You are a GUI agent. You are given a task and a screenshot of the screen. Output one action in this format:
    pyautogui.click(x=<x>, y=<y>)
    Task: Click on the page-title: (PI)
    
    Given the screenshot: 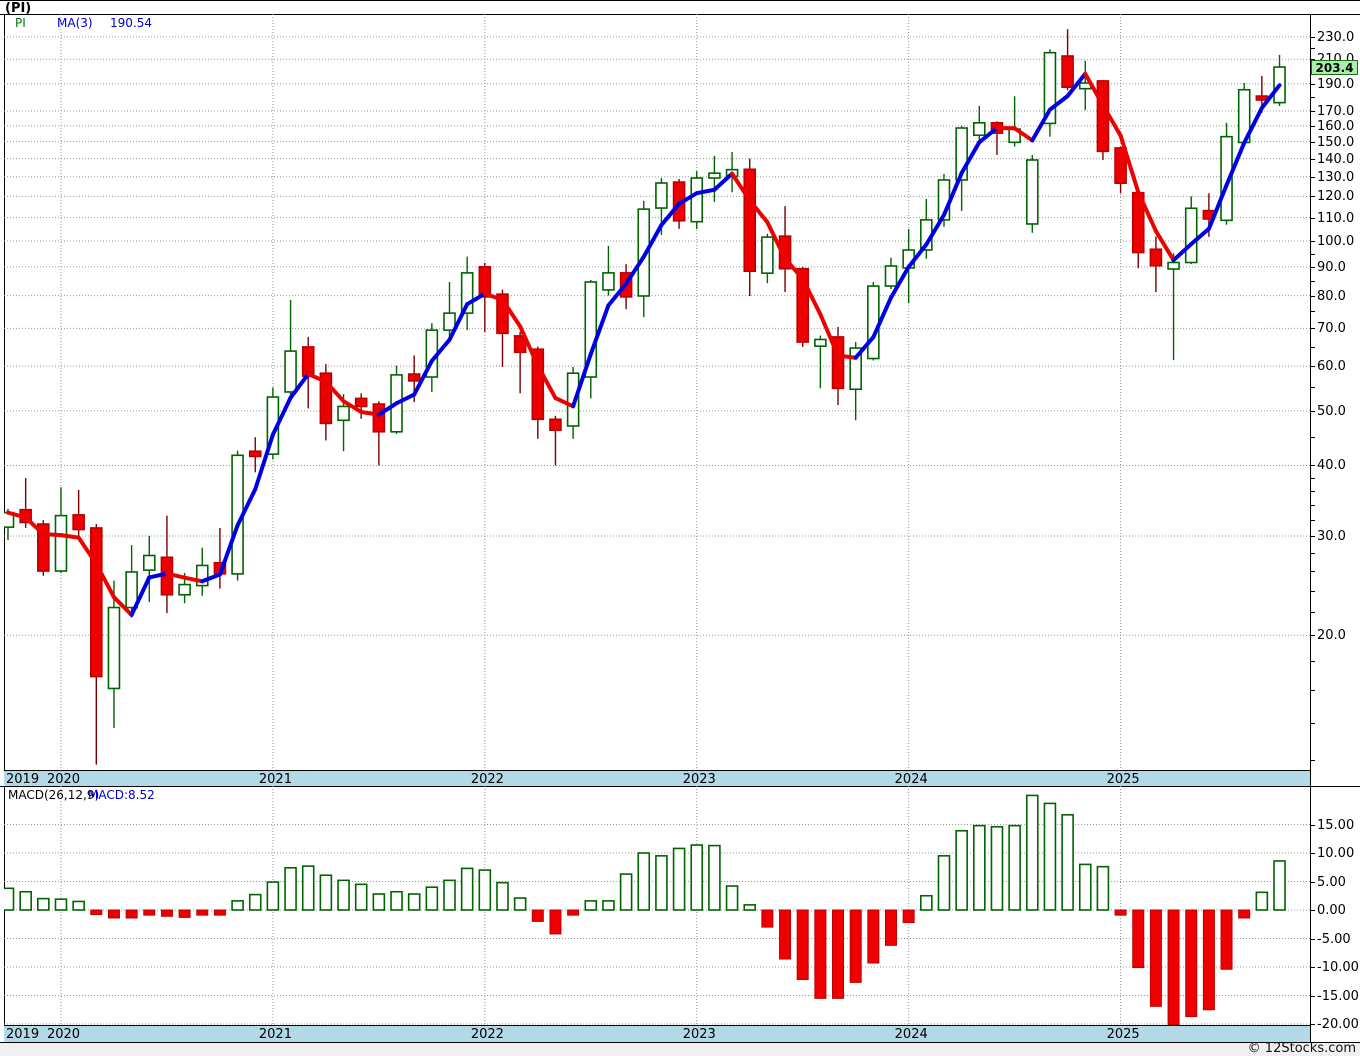 What is the action you would take?
    pyautogui.click(x=18, y=8)
    